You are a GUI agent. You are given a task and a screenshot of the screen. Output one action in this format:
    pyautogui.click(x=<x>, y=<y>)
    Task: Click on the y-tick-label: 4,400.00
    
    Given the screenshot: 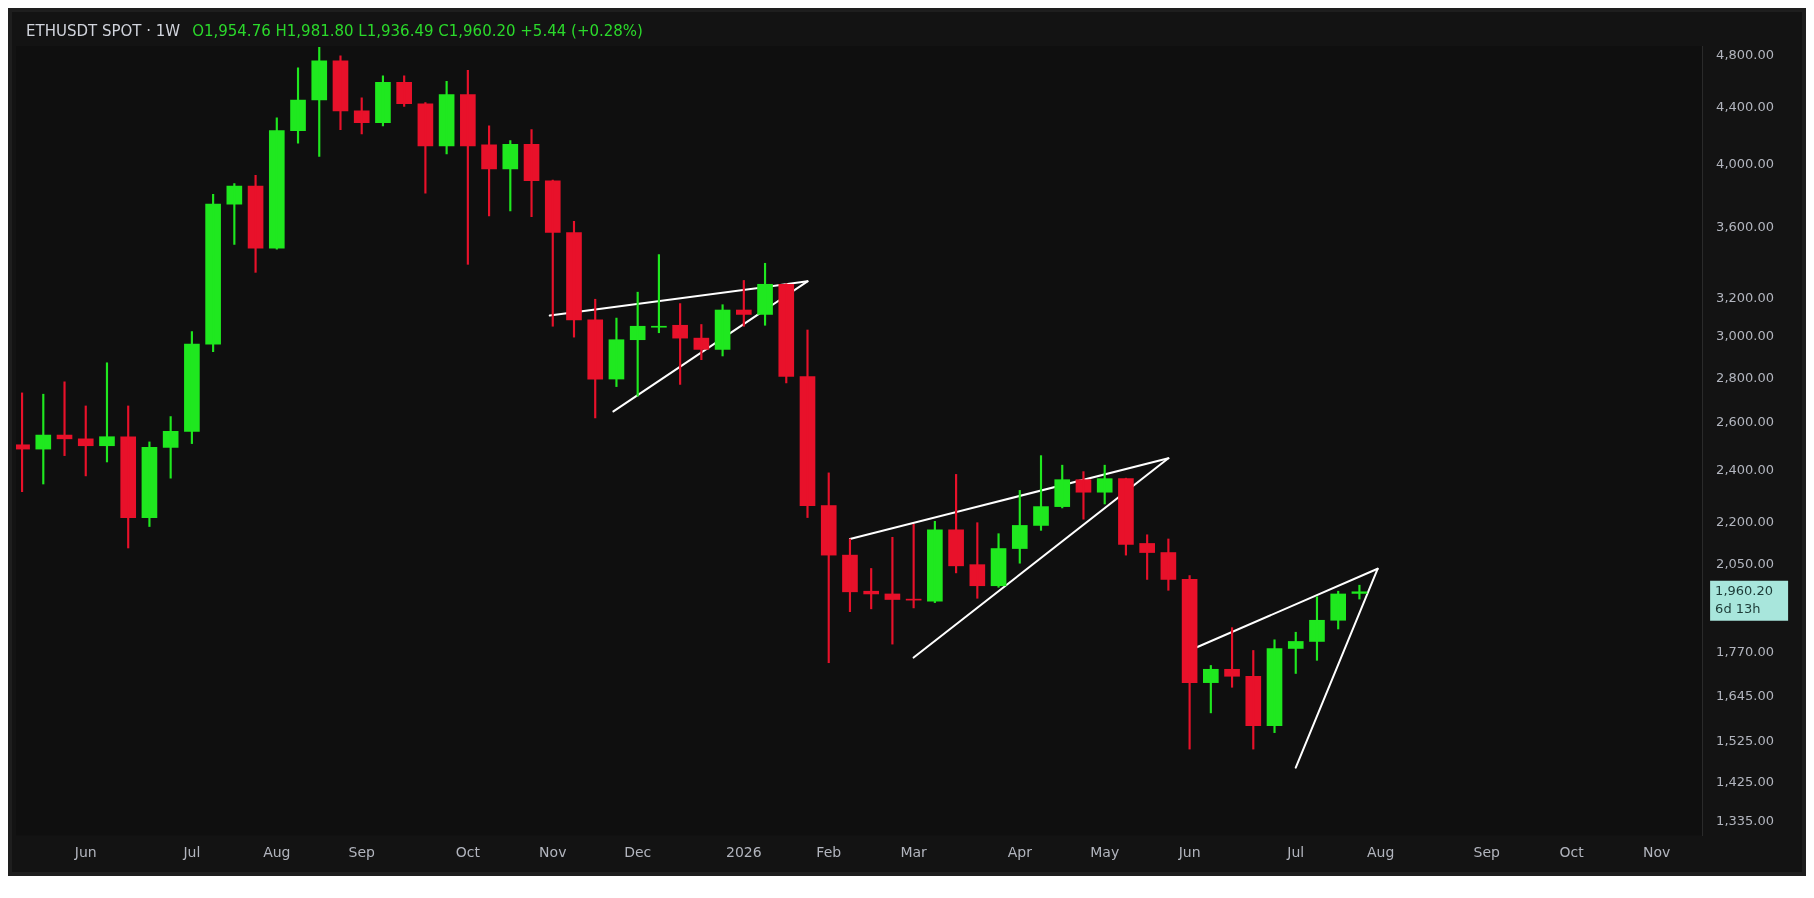 What is the action you would take?
    pyautogui.click(x=1745, y=107)
    